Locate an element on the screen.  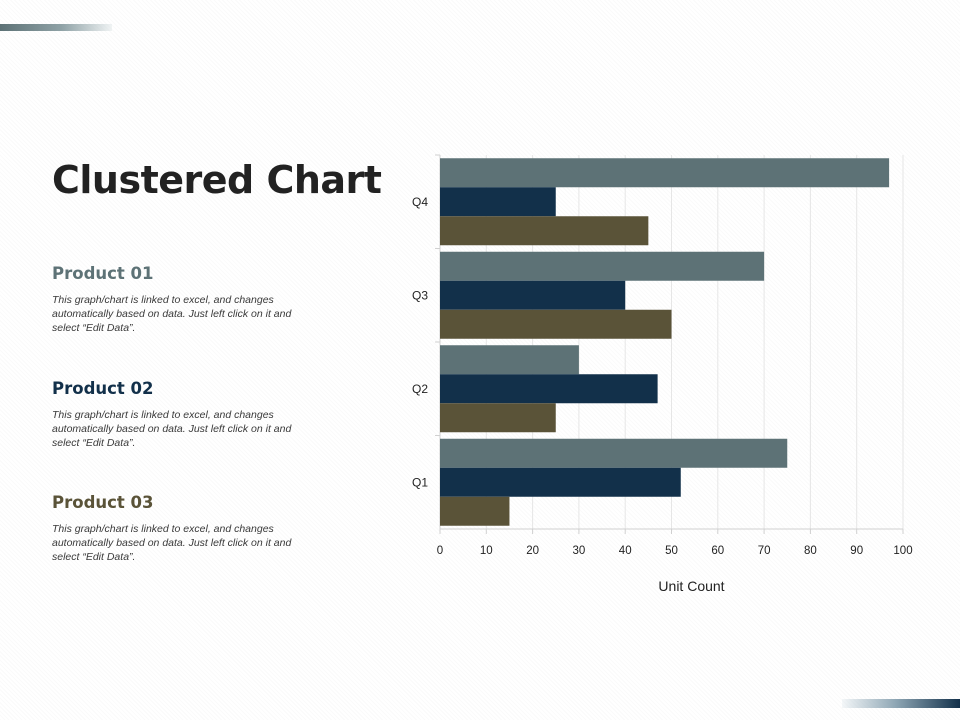
x-tick-label: 40 is located at coordinates (625, 551).